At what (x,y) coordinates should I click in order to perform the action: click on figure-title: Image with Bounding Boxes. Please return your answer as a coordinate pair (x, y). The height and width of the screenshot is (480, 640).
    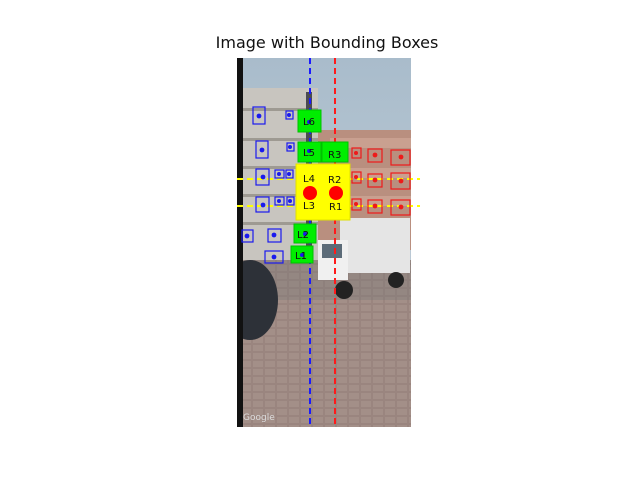
    Looking at the image, I should click on (327, 42).